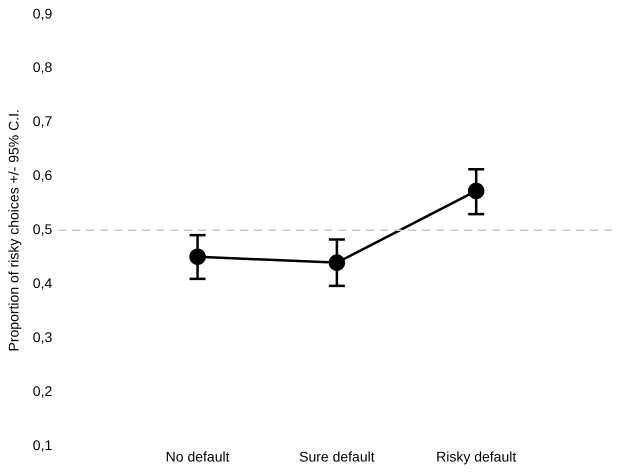  Describe the element at coordinates (42, 229) in the screenshot. I see `y-tick-label: 0,5` at that location.